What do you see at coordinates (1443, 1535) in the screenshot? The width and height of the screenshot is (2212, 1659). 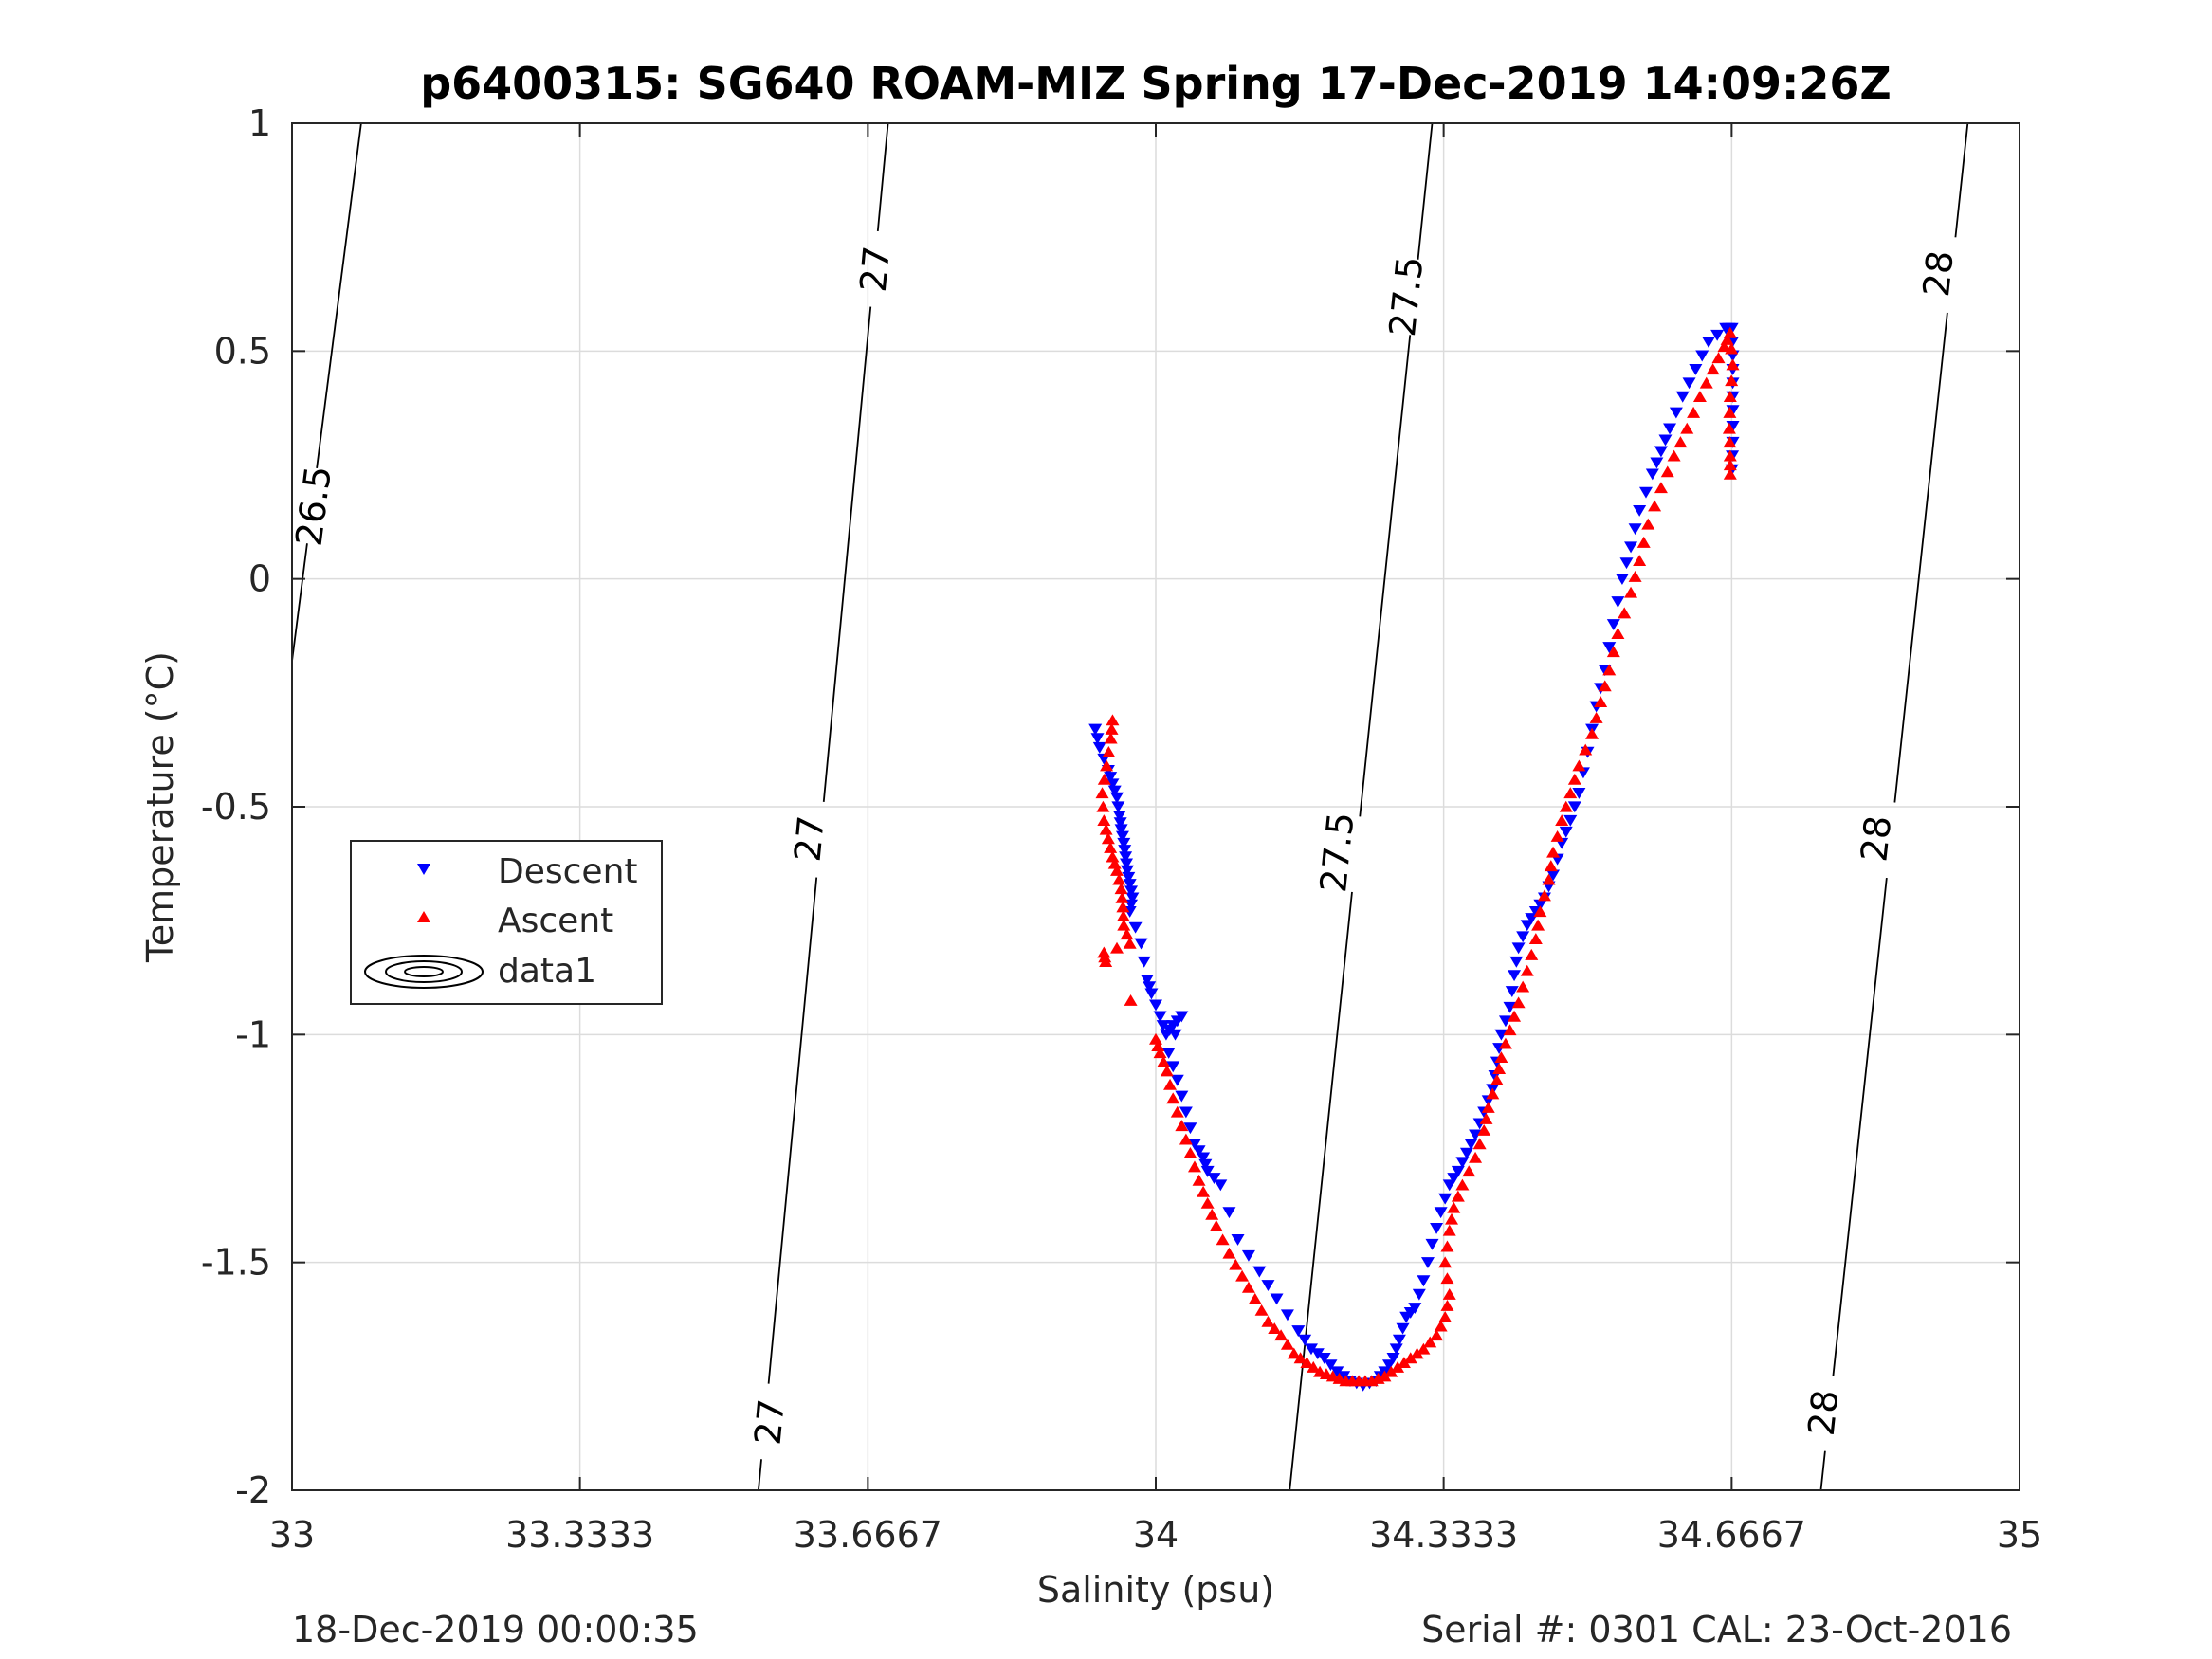 I see `x-tick-label: 34.3333` at bounding box center [1443, 1535].